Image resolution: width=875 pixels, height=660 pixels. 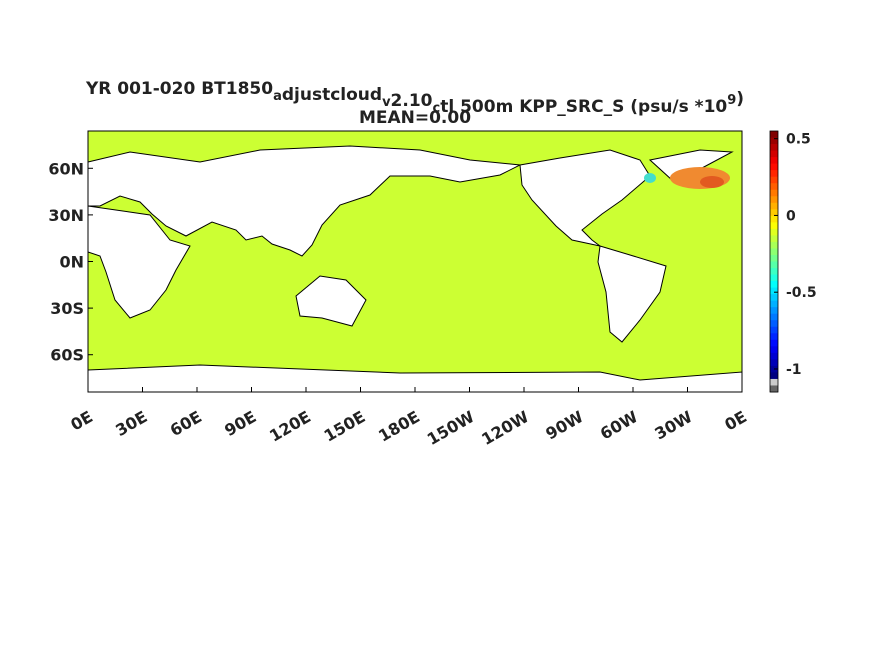 I want to click on africa, so click(x=139, y=262).